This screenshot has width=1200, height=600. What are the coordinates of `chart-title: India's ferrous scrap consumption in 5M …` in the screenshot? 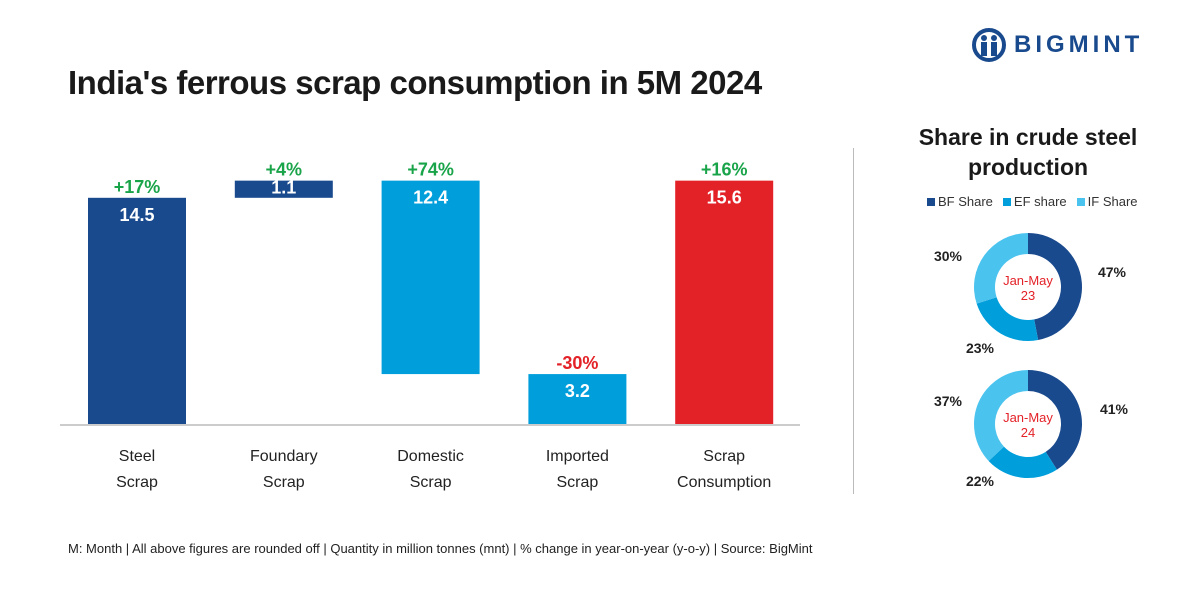 It's located at (415, 82).